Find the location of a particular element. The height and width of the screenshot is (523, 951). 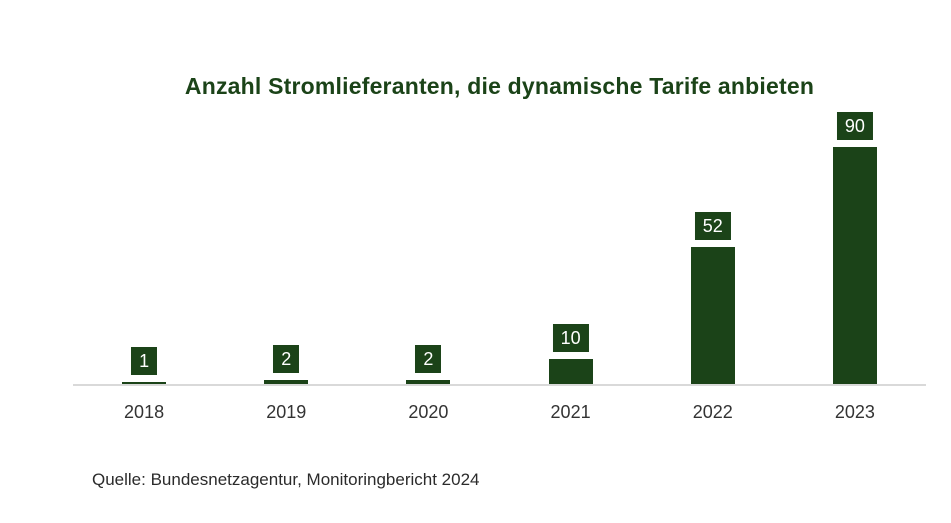

bar-value-label: 1 is located at coordinates (144, 361).